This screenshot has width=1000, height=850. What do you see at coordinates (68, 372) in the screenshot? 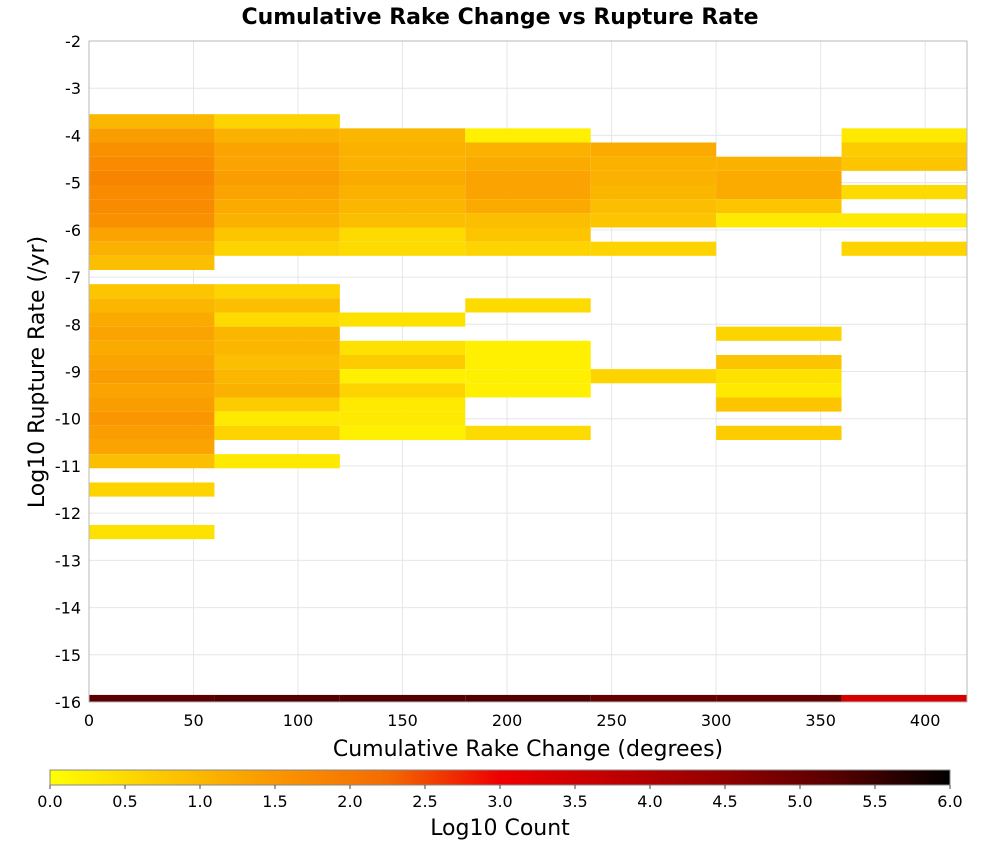
I see `y-tick-labels: -2 -3 -4 -5 -6 -7 -8 -9 -10 -11 -12 -13 -14 -15 -16` at bounding box center [68, 372].